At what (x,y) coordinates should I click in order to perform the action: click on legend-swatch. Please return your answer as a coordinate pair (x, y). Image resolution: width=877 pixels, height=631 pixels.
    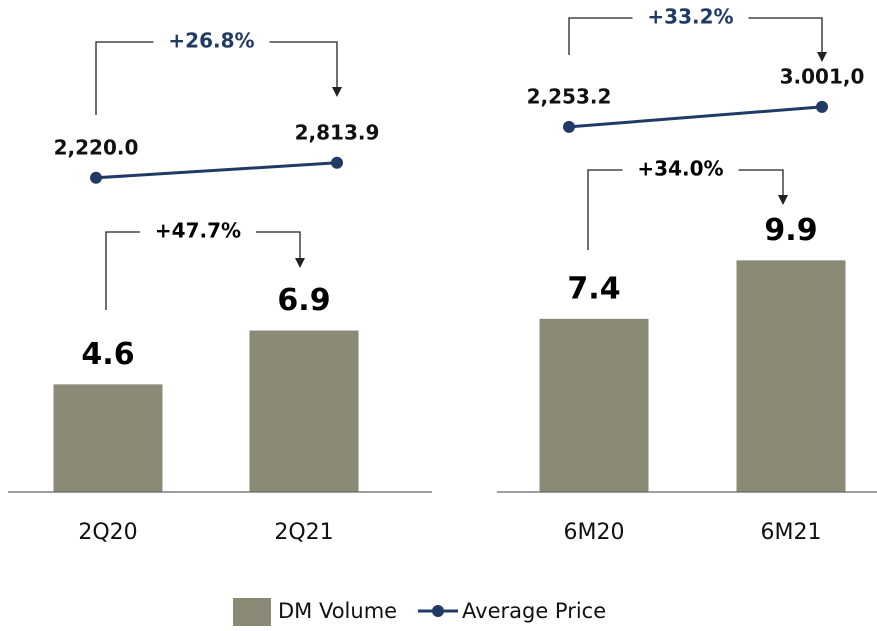
    Looking at the image, I should click on (252, 612).